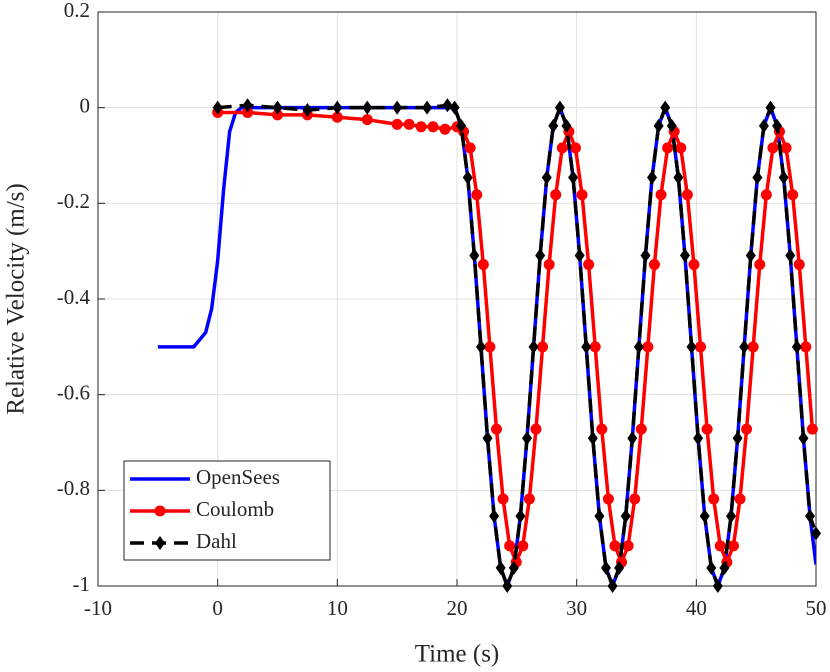  What do you see at coordinates (457, 654) in the screenshot?
I see `x-axis-label: Time (s)` at bounding box center [457, 654].